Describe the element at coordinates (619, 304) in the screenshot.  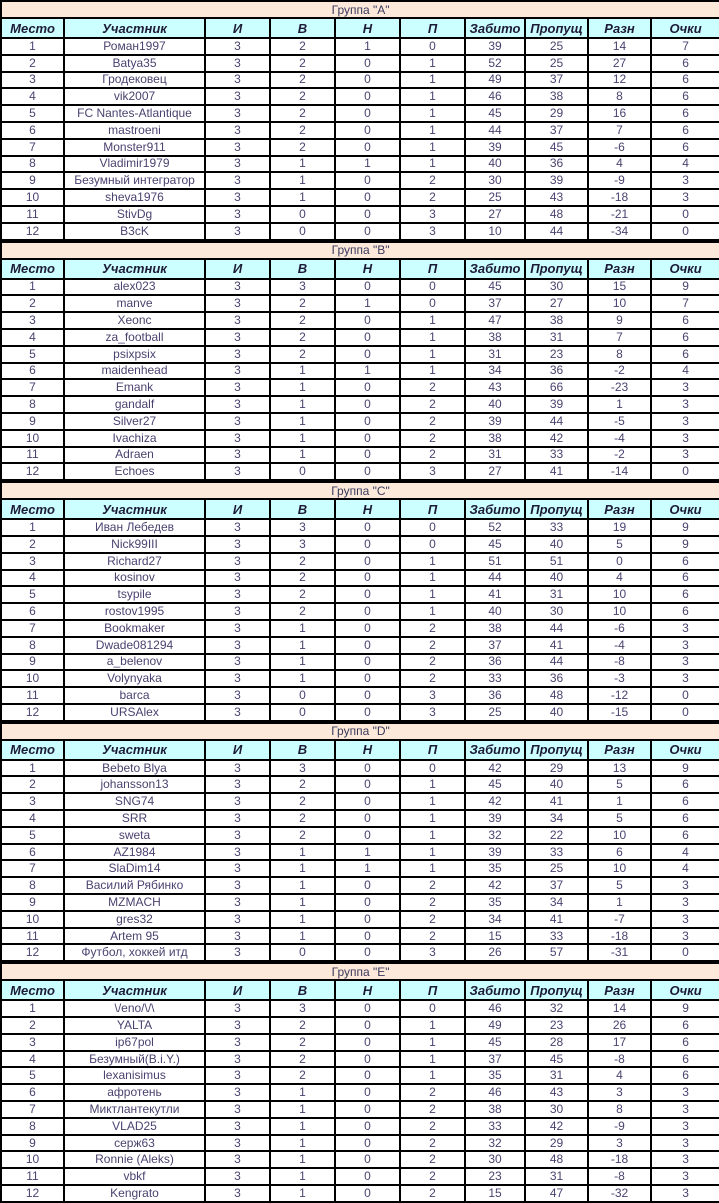
I see `cell-diff: 10` at that location.